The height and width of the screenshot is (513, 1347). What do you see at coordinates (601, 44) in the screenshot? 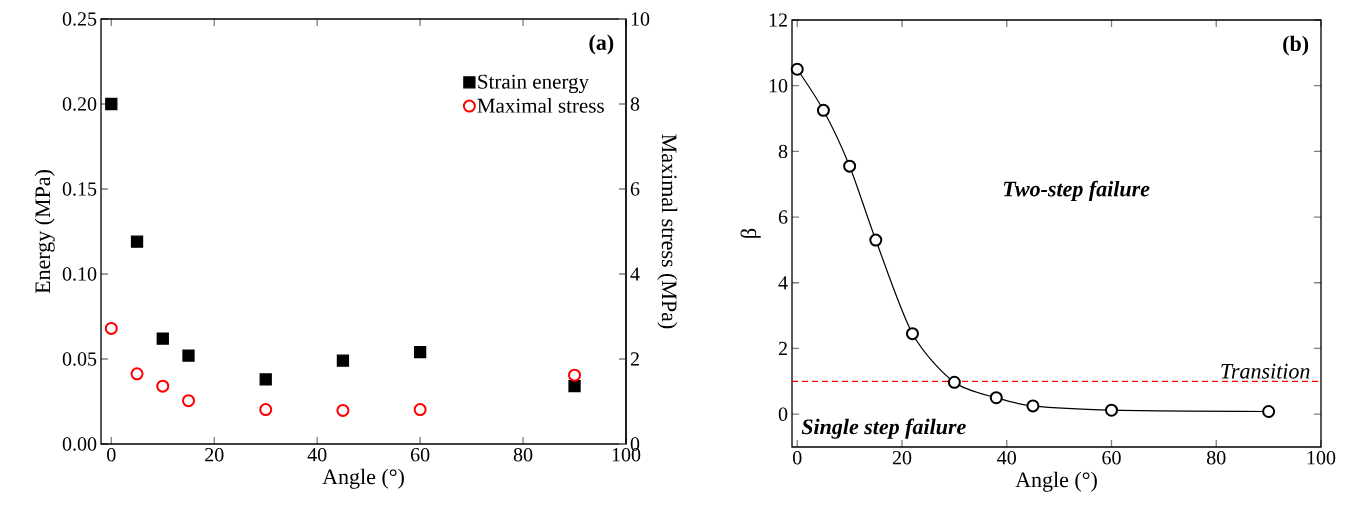
I see `annotation: (a)` at bounding box center [601, 44].